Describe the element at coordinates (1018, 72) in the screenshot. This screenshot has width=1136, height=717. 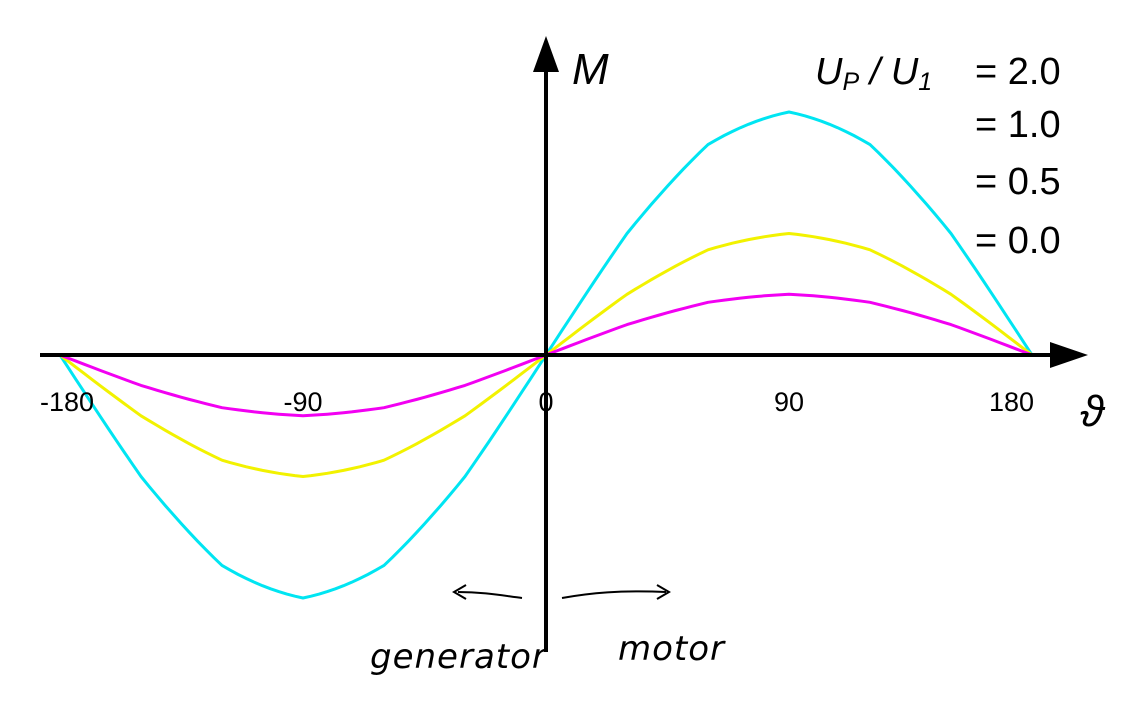
I see `legend-entry-2-0: = 2.0` at that location.